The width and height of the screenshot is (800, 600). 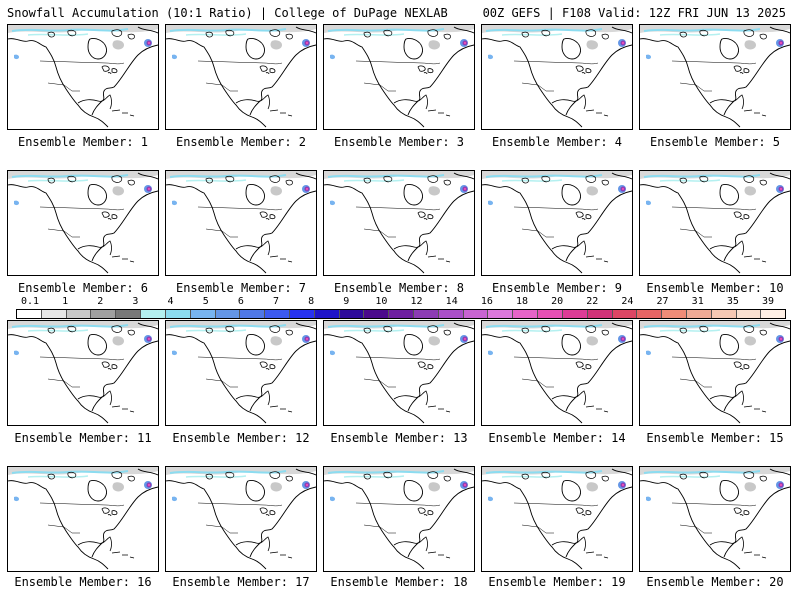 What do you see at coordinates (83, 438) in the screenshot?
I see `member-caption-11: Ensemble Member: 11` at bounding box center [83, 438].